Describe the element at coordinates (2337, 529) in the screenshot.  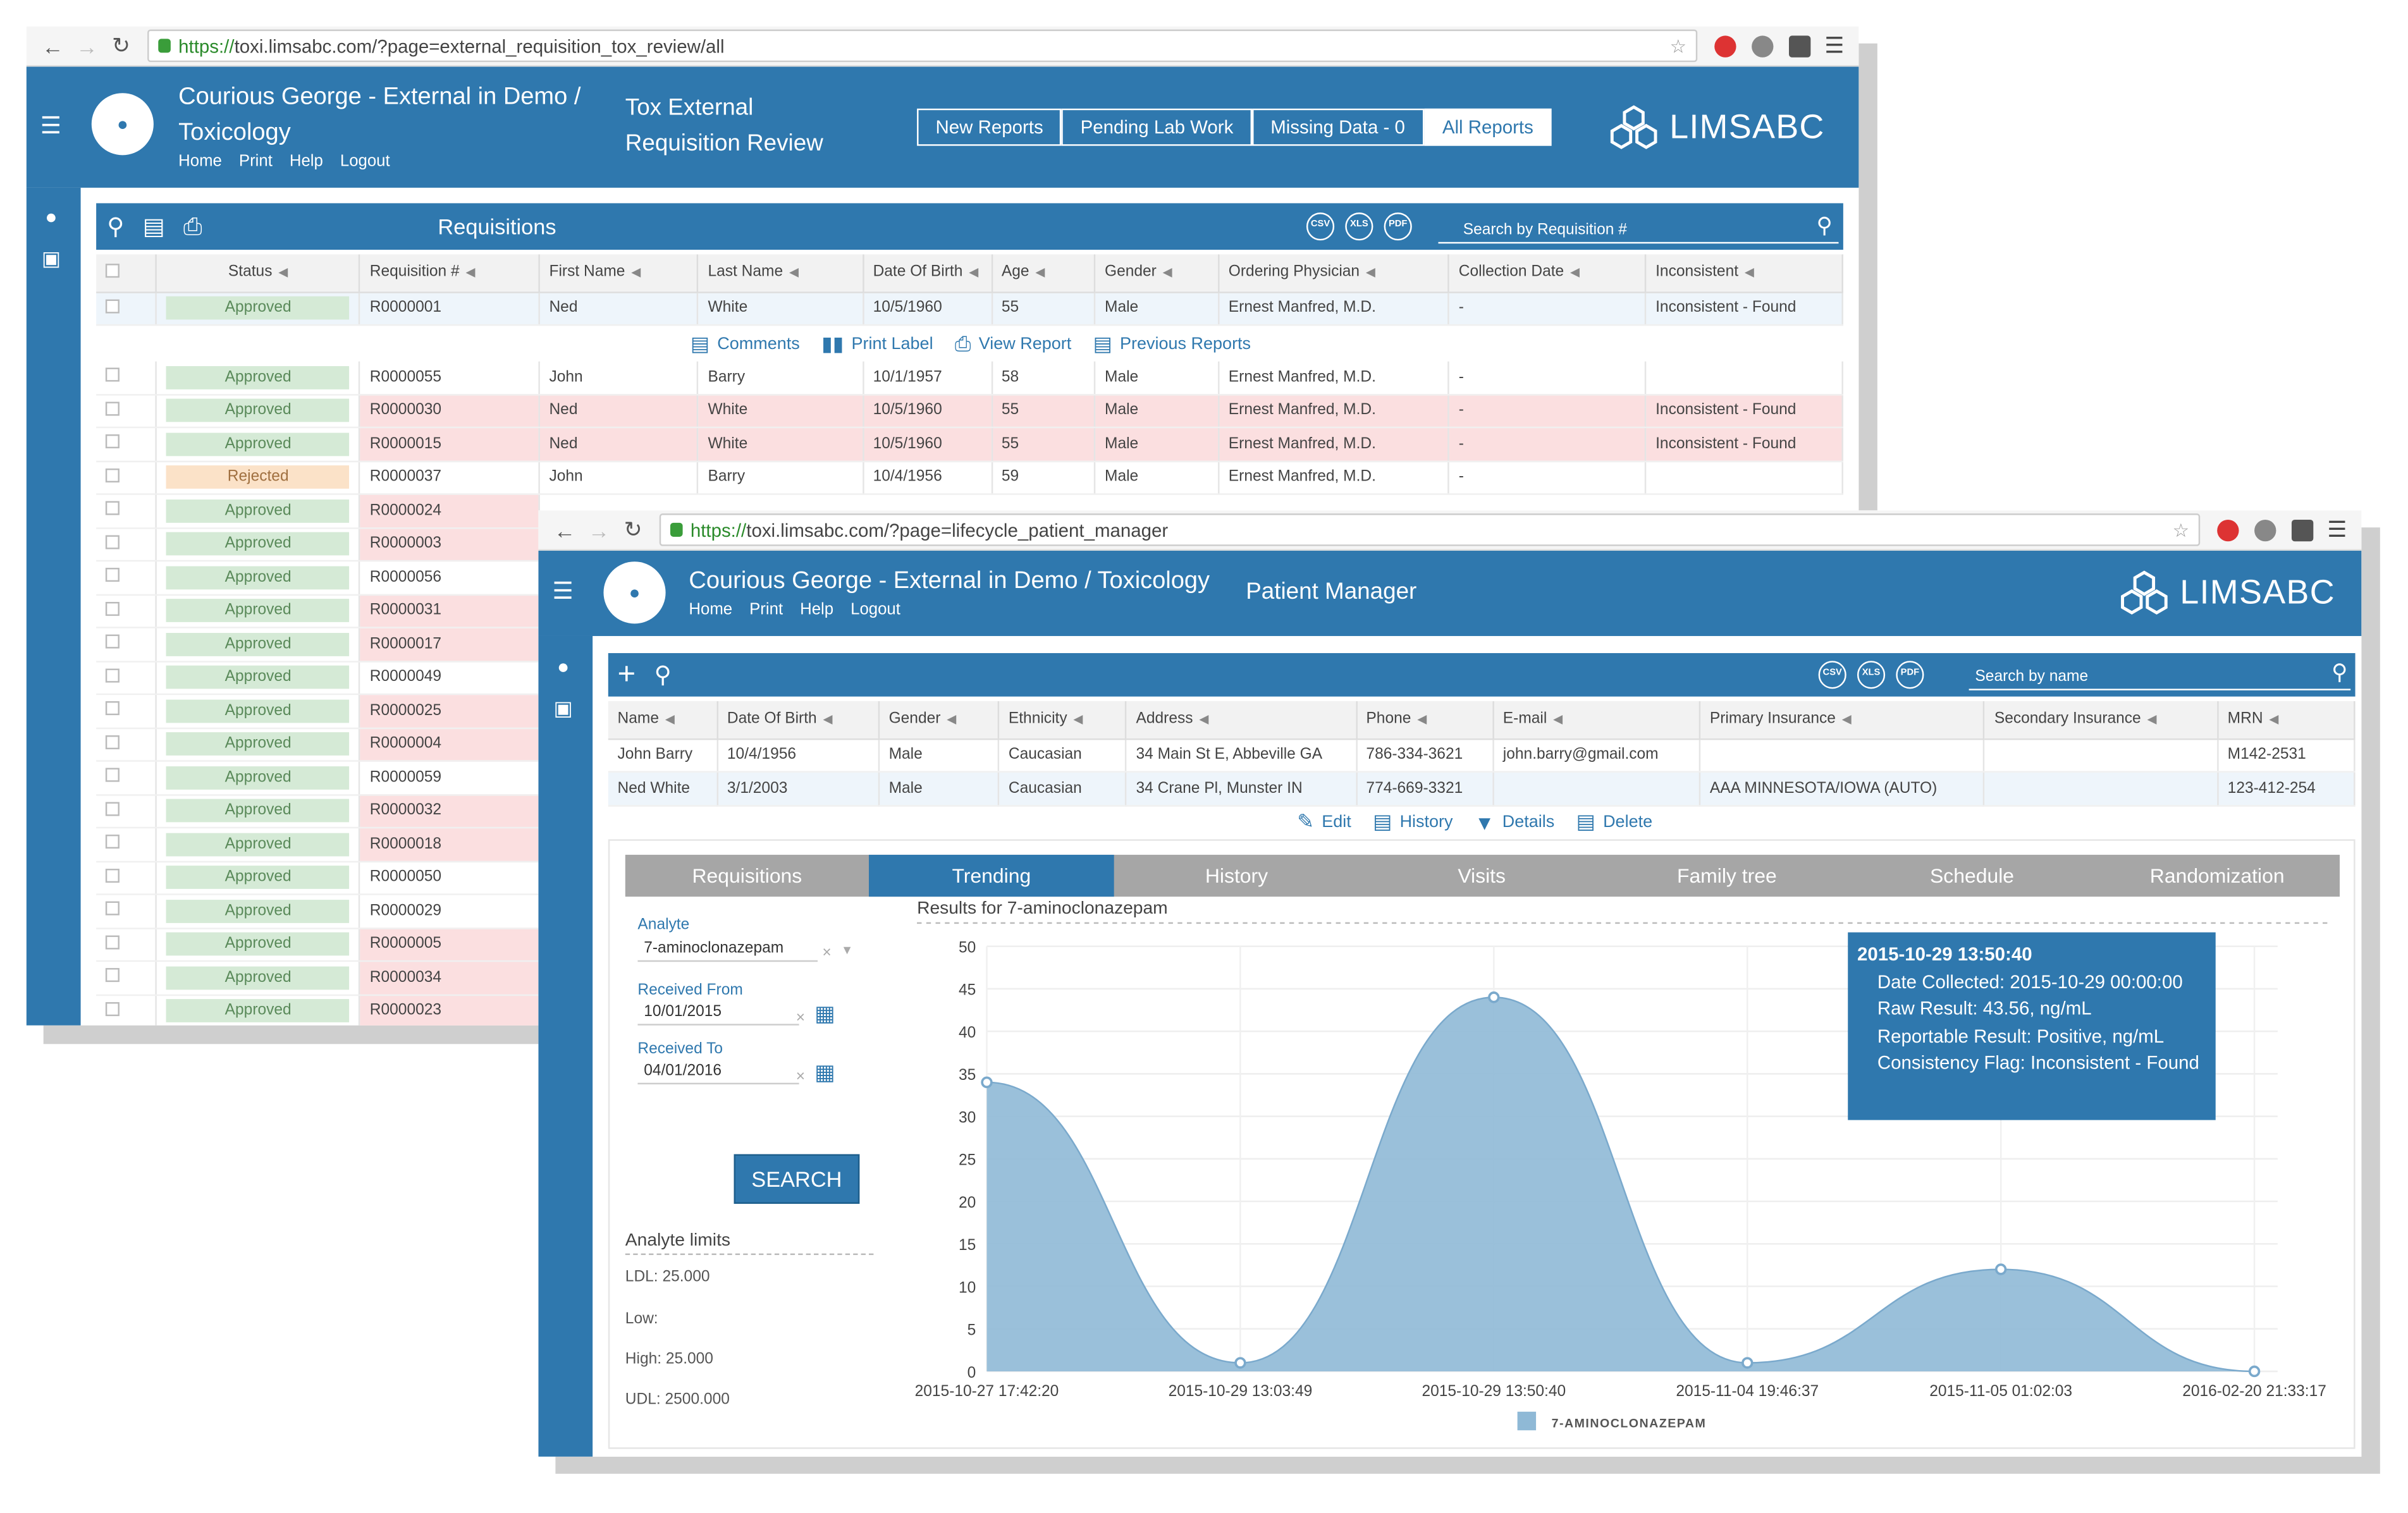
I see `browser-menu-icon-2: ☰` at that location.